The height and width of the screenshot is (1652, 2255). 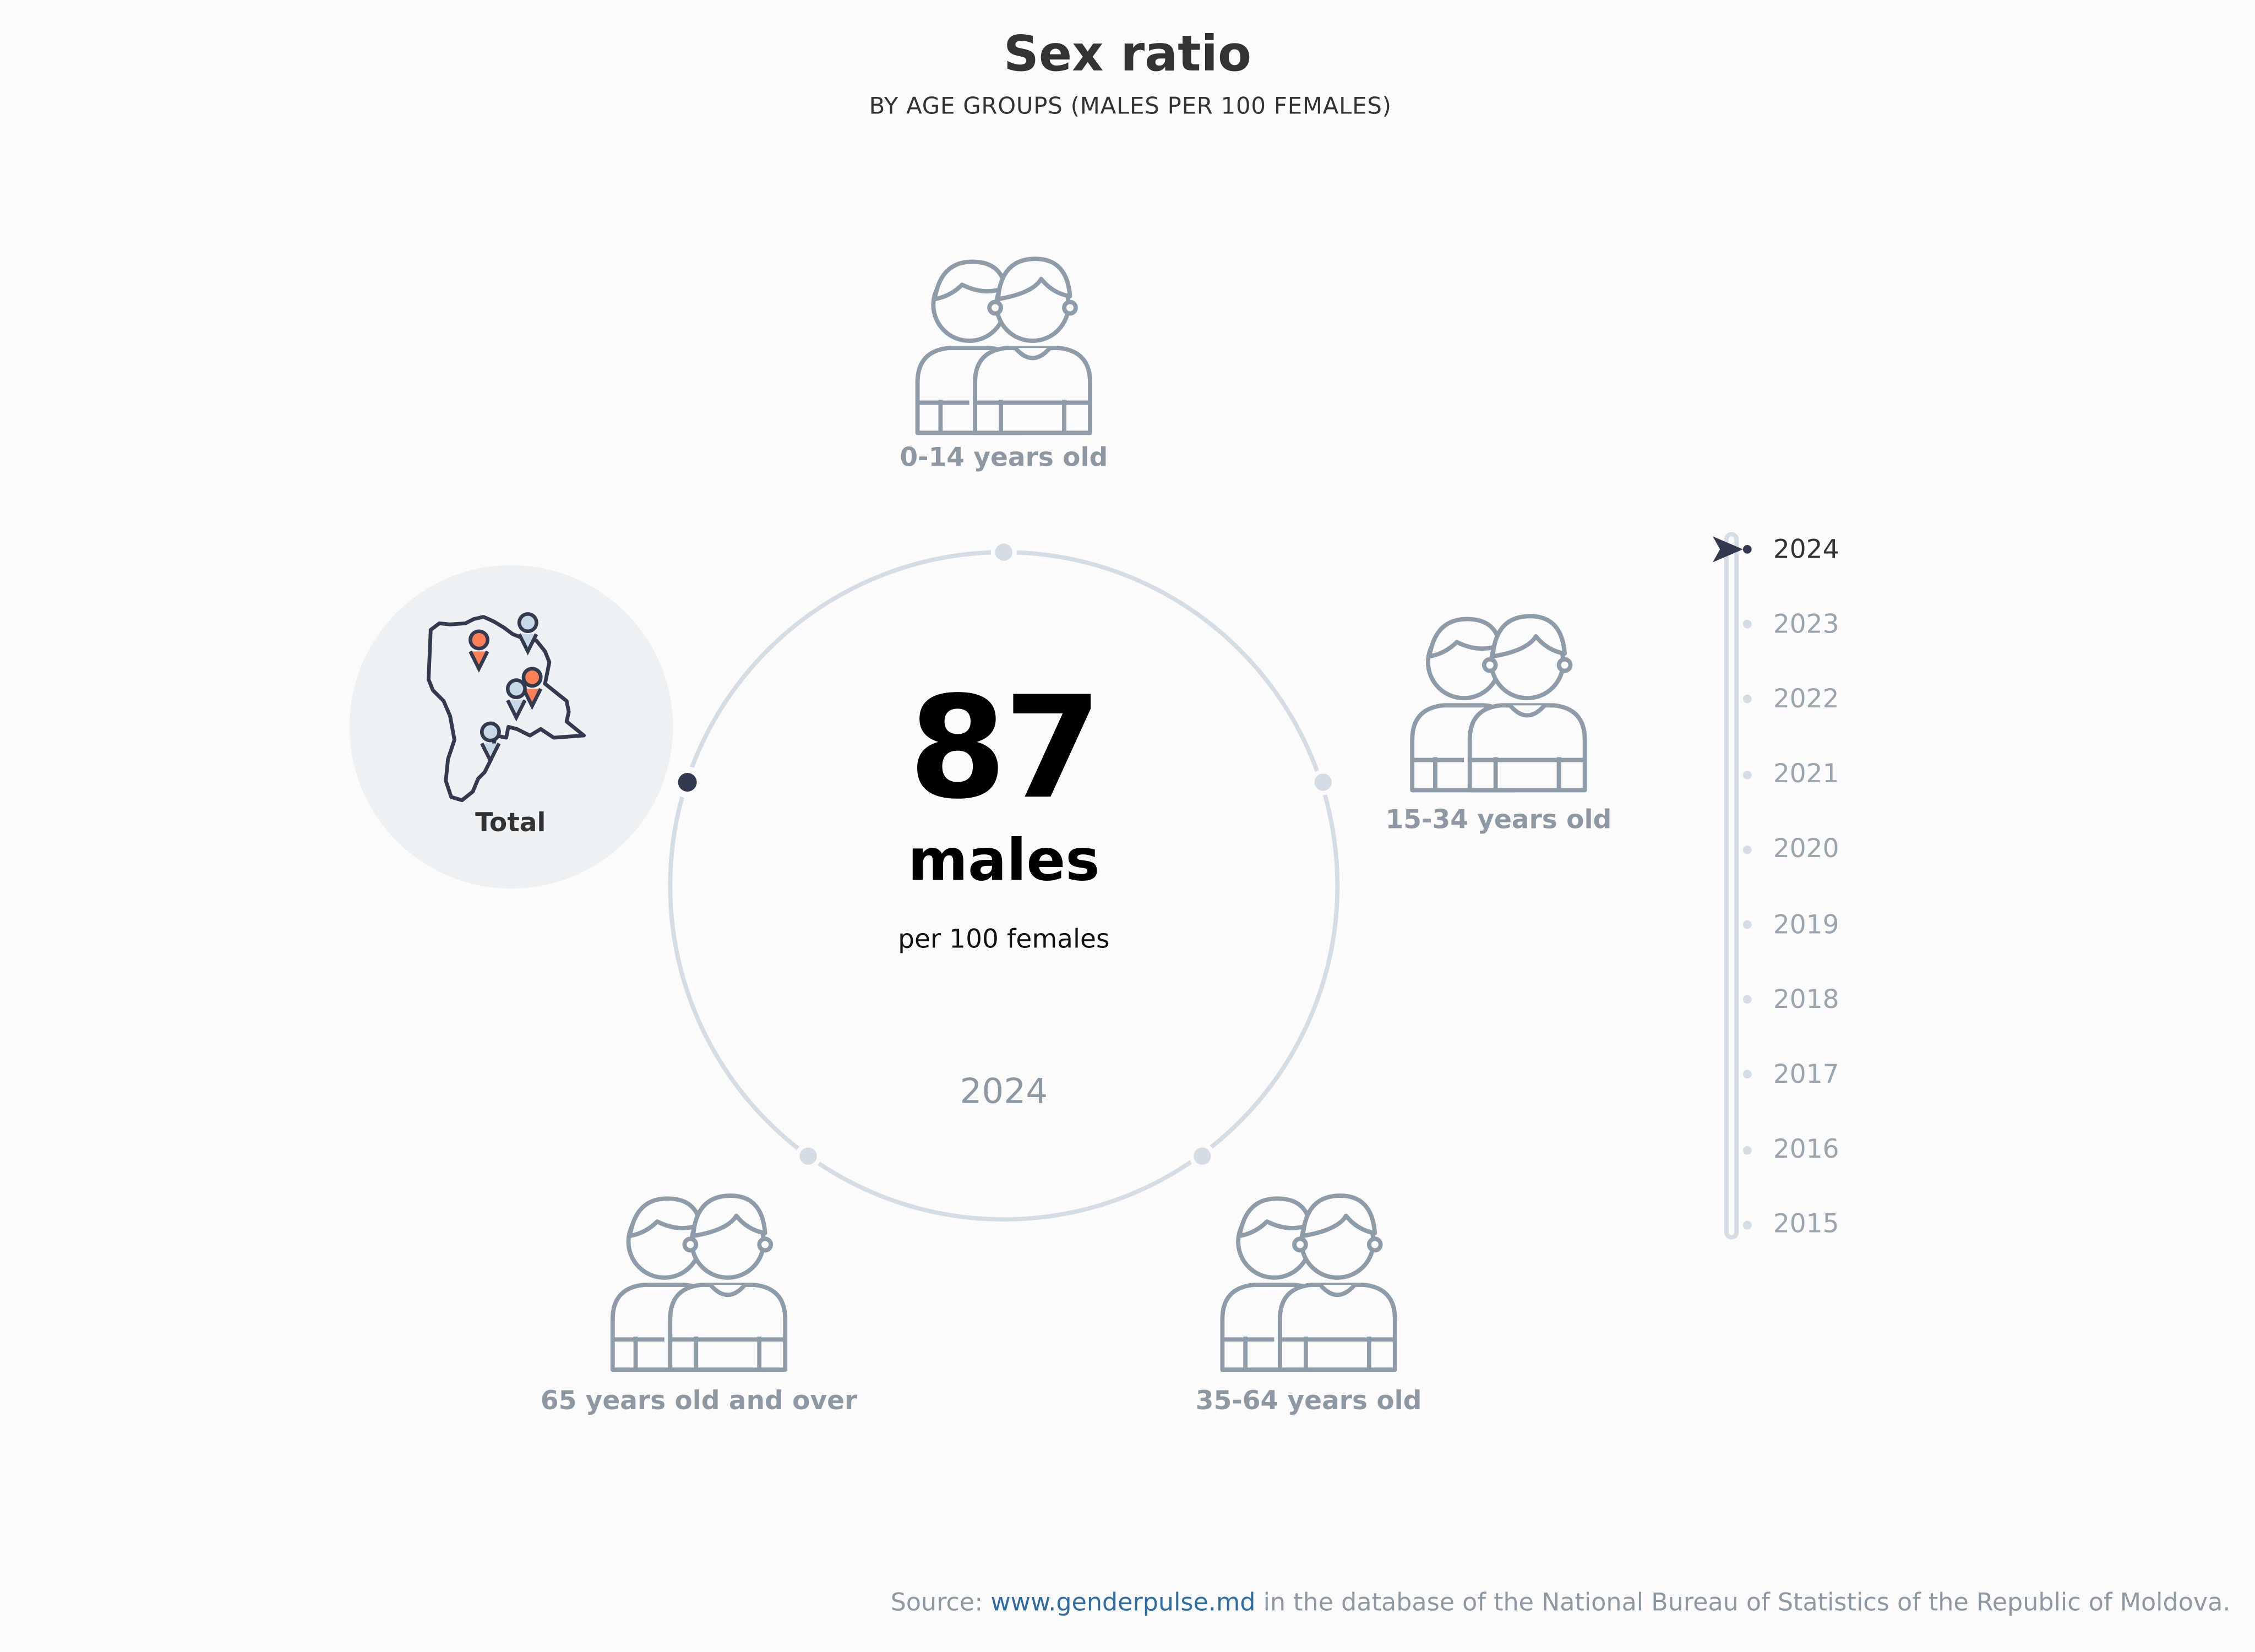 I want to click on year-slider-track, so click(x=1731, y=886).